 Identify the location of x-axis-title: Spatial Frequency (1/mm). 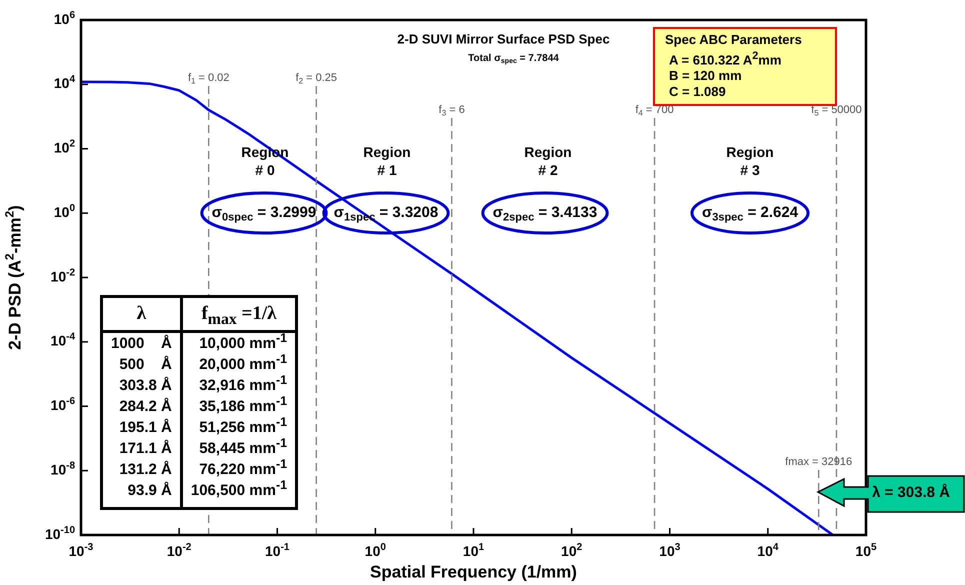
(473, 572).